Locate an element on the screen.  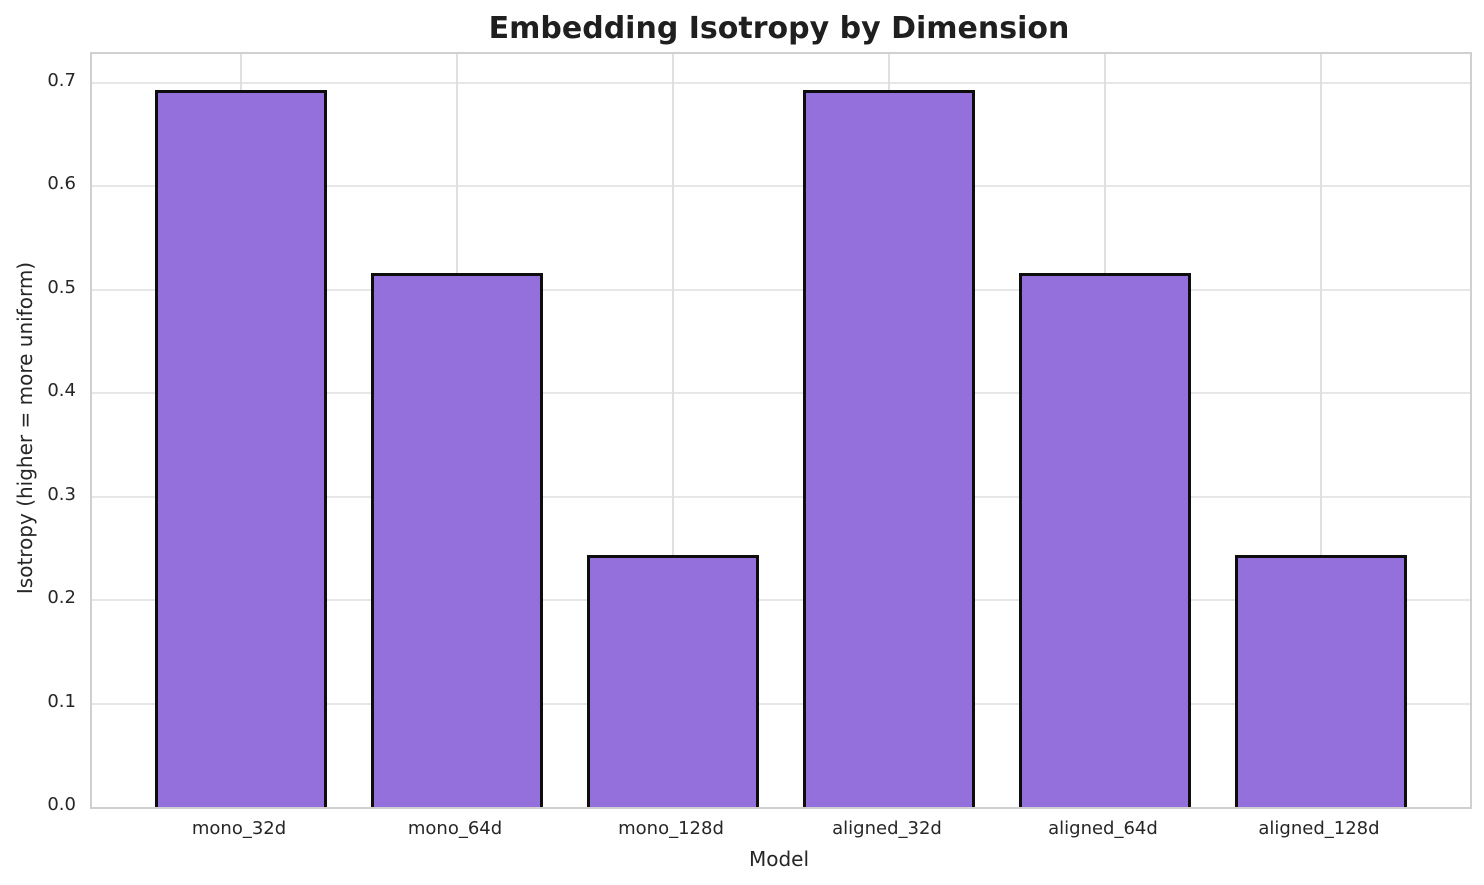
y-tick-label: 0.6 is located at coordinates (61, 184).